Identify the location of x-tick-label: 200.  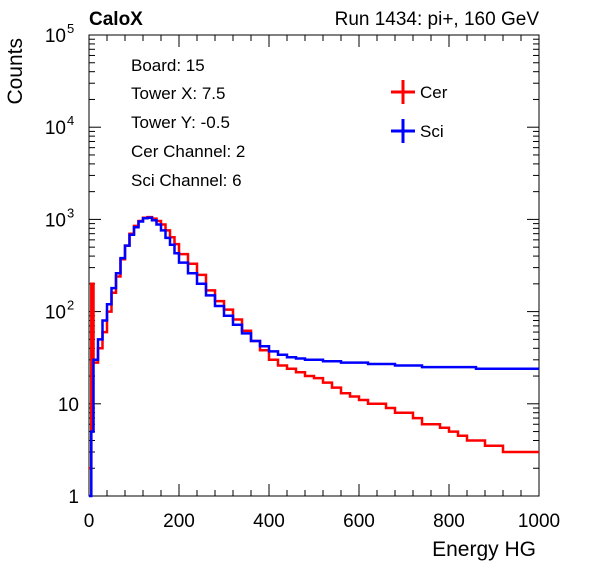
(179, 521).